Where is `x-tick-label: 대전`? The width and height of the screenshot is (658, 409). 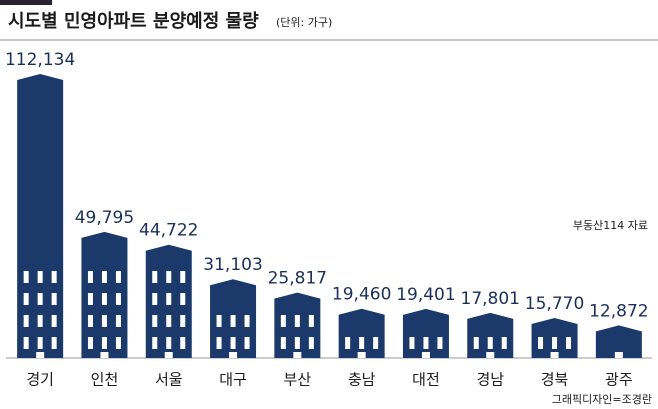
x-tick-label: 대전 is located at coordinates (426, 380).